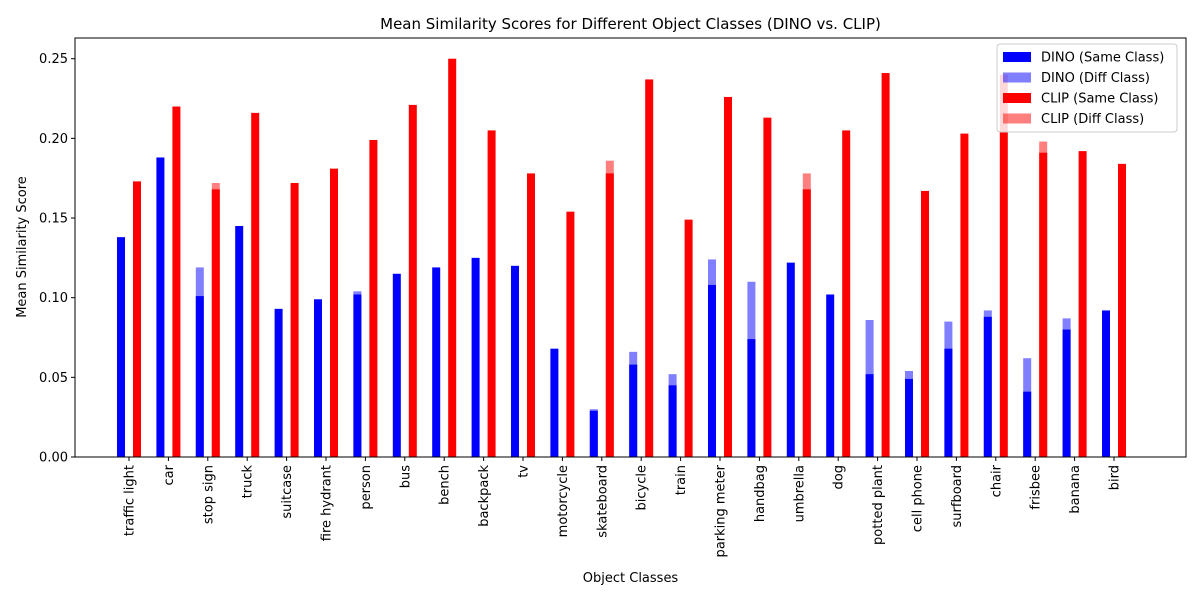 Image resolution: width=1200 pixels, height=600 pixels. What do you see at coordinates (53, 139) in the screenshot?
I see `y-tick-label-4: 0.20` at bounding box center [53, 139].